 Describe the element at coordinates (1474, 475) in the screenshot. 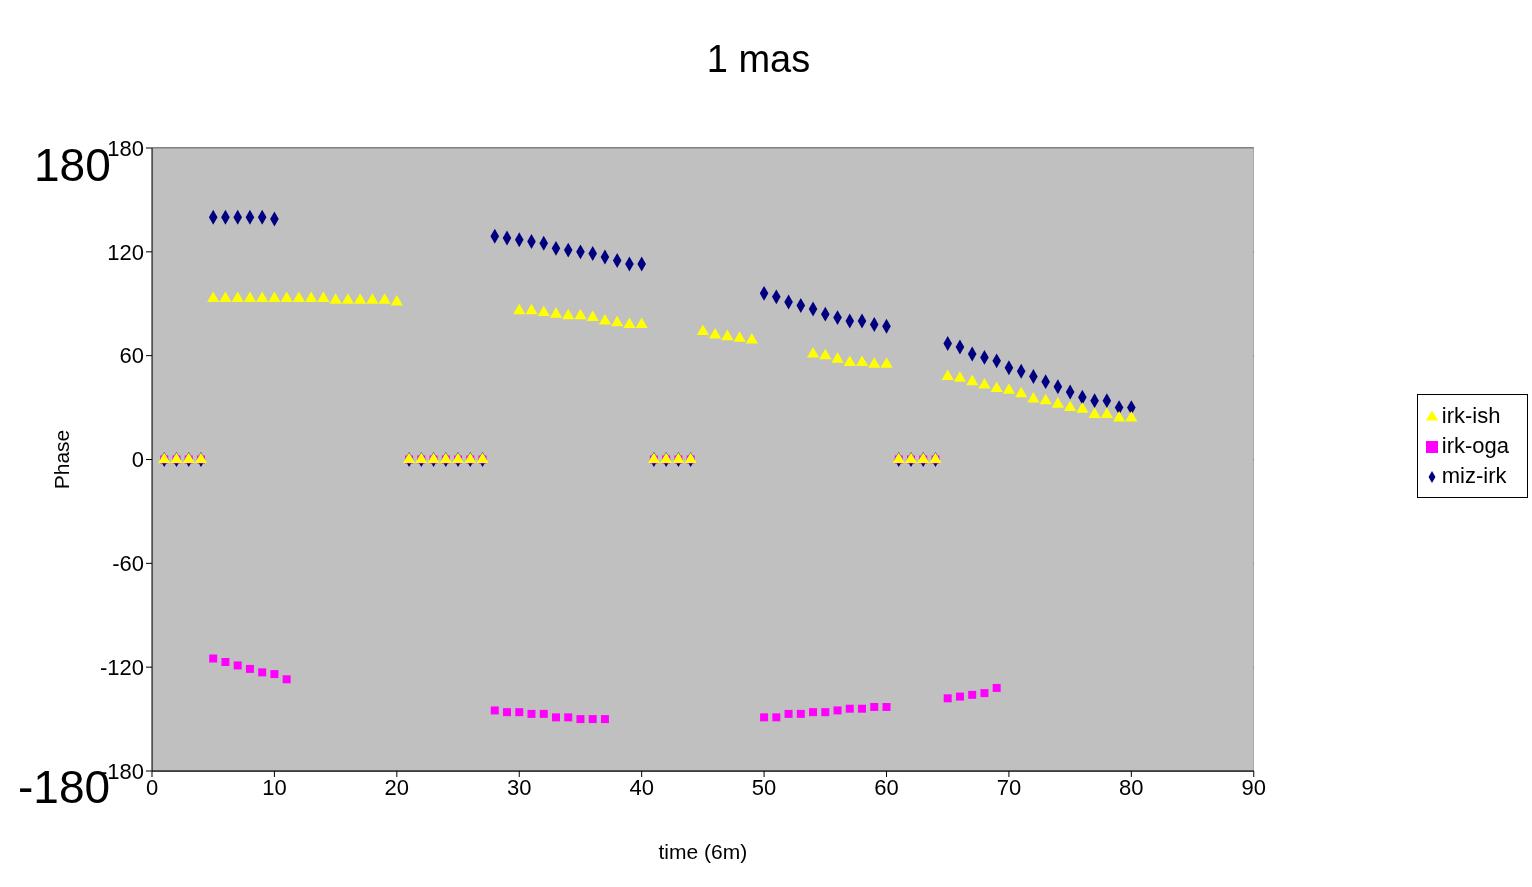

I see `legend-label: miz-irk` at that location.